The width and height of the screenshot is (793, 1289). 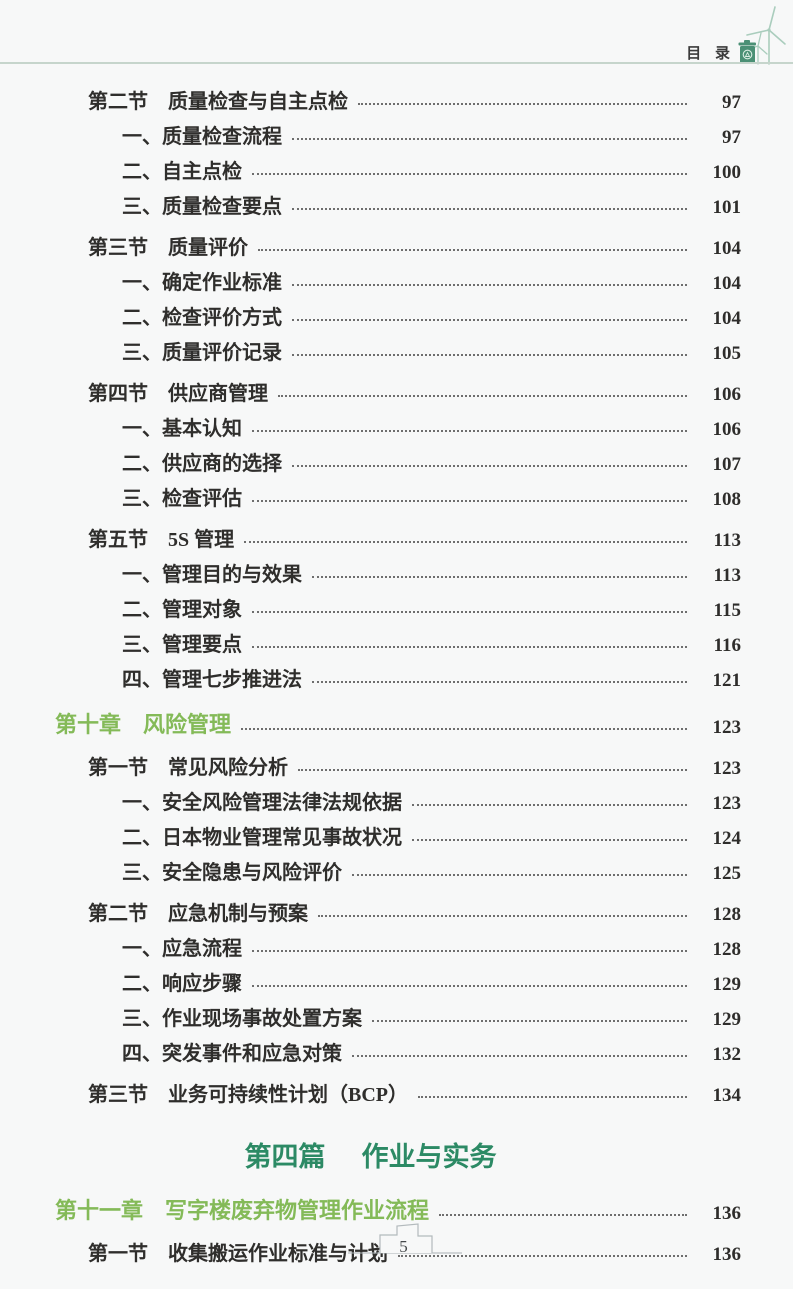 I want to click on wind-turbine-icon, so click(x=766, y=35).